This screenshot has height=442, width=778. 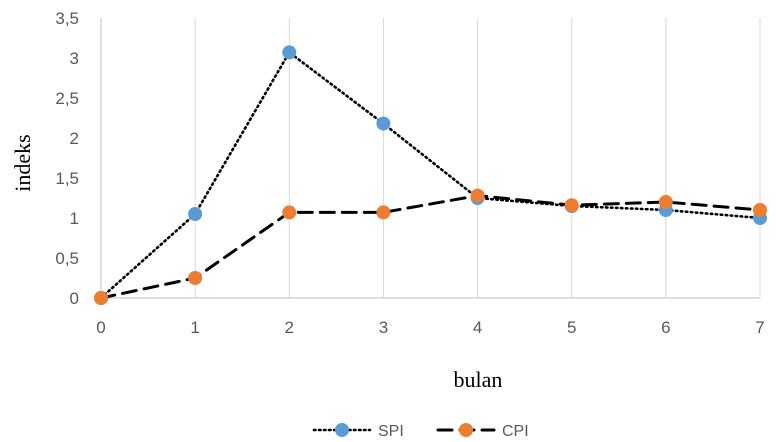 What do you see at coordinates (383, 327) in the screenshot?
I see `x-tick-label: 3` at bounding box center [383, 327].